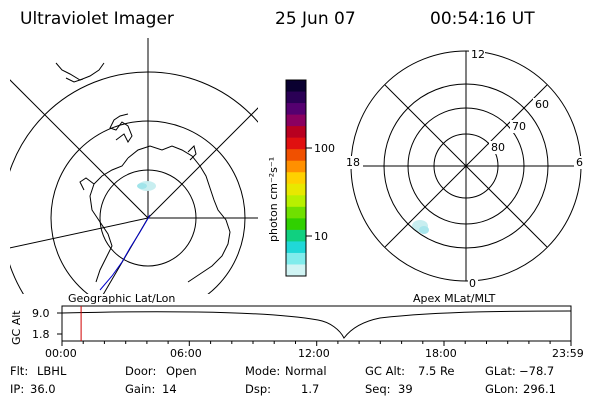 This screenshot has height=400, width=600. What do you see at coordinates (436, 371) in the screenshot?
I see `status-gcalt-value: 7.5 Re` at bounding box center [436, 371].